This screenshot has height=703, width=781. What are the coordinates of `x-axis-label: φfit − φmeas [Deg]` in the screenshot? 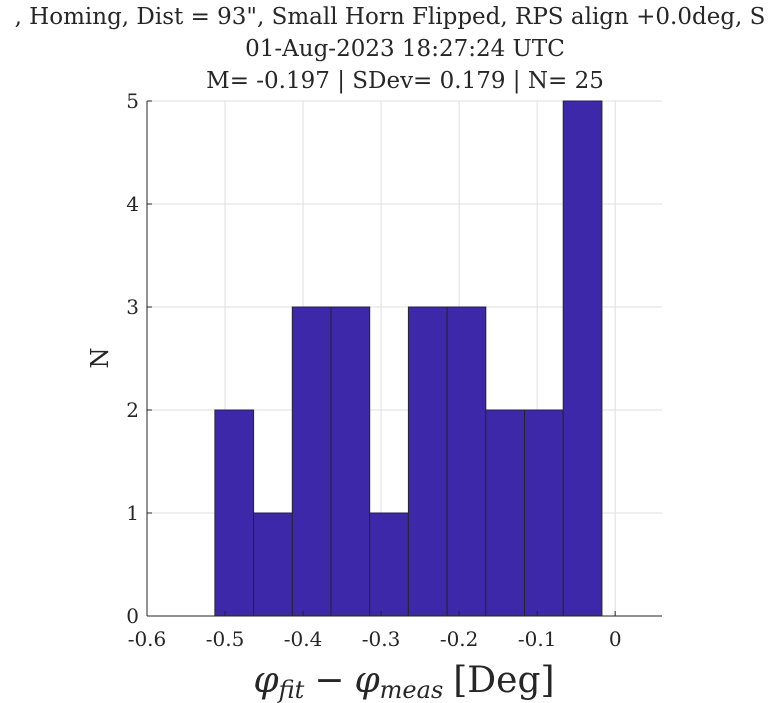 It's located at (403, 681).